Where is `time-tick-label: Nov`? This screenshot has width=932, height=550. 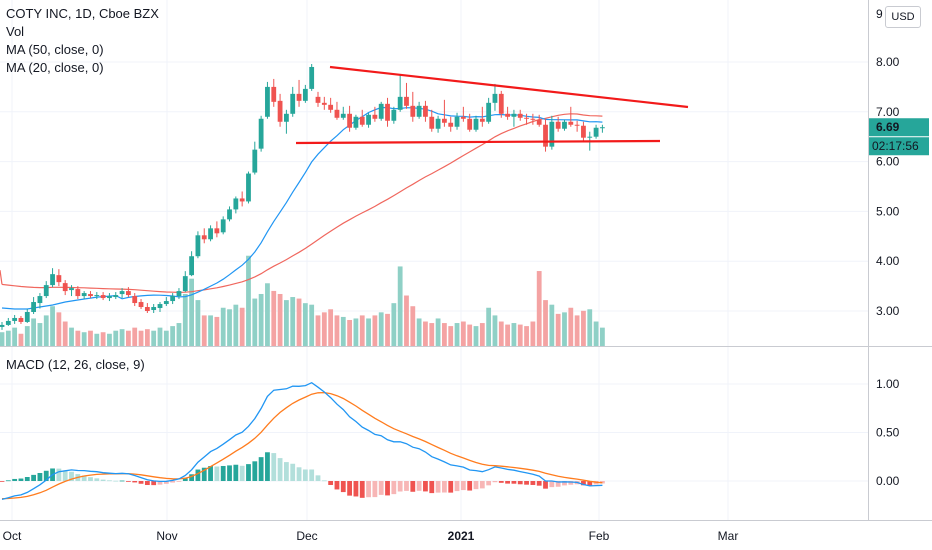
time-tick-label: Nov is located at coordinates (166, 536).